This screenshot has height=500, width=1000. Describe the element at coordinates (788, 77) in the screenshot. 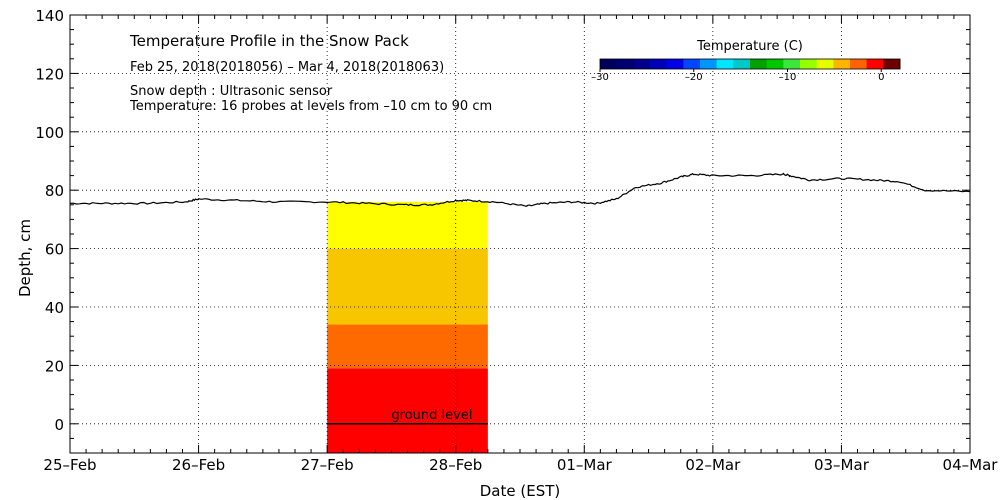

I see `colorbar-tick-label: –10` at that location.